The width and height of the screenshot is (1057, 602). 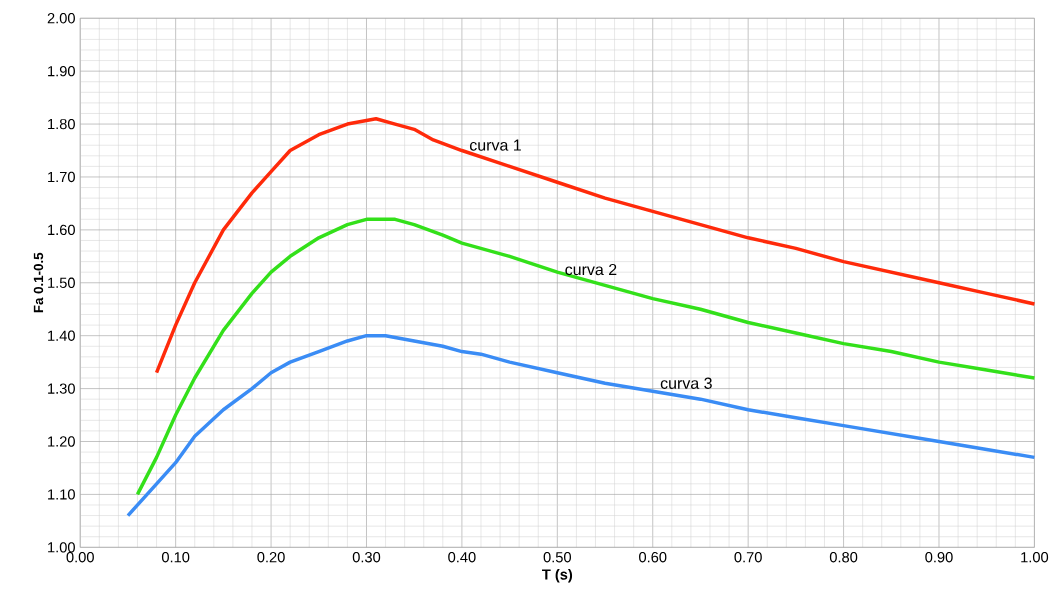 What do you see at coordinates (939, 557) in the screenshot?
I see `x-tick-label: 0.90` at bounding box center [939, 557].